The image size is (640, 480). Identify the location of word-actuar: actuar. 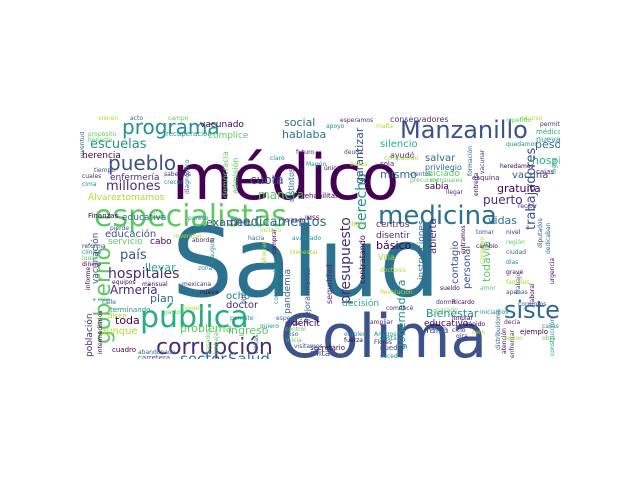
(435, 328).